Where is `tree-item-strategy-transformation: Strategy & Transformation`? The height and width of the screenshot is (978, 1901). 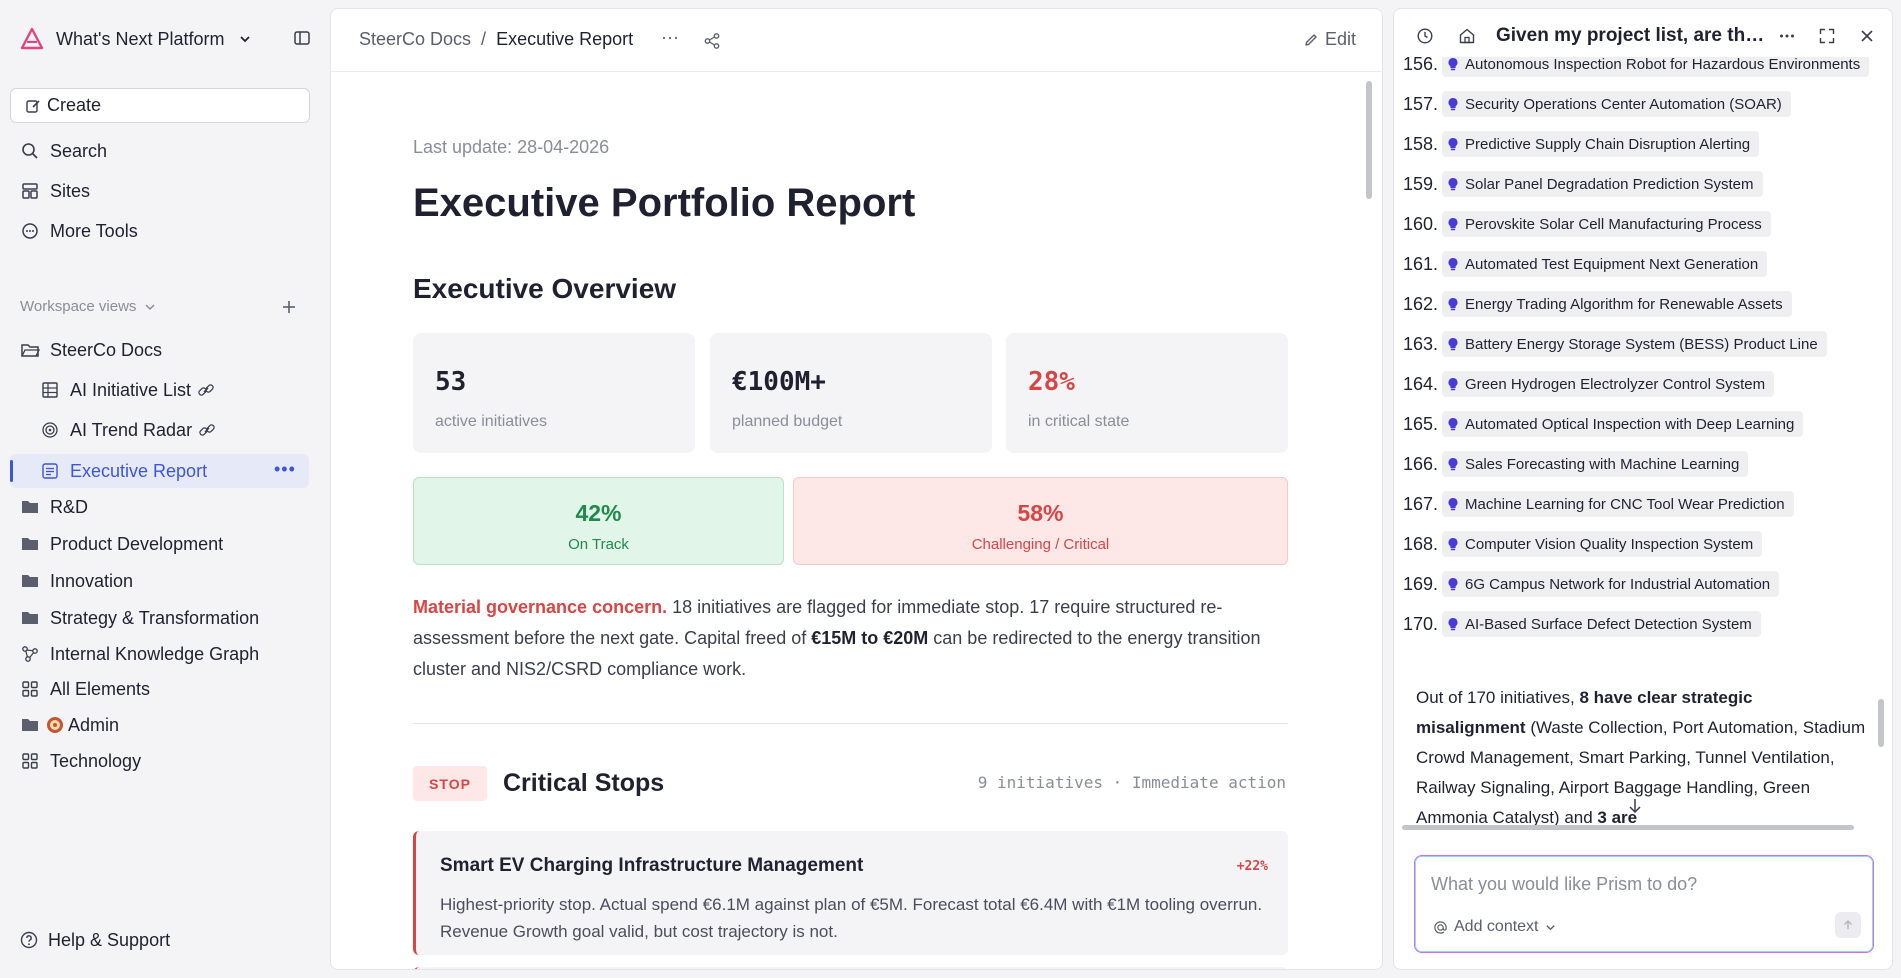 tree-item-strategy-transformation: Strategy & Transformation is located at coordinates (139, 618).